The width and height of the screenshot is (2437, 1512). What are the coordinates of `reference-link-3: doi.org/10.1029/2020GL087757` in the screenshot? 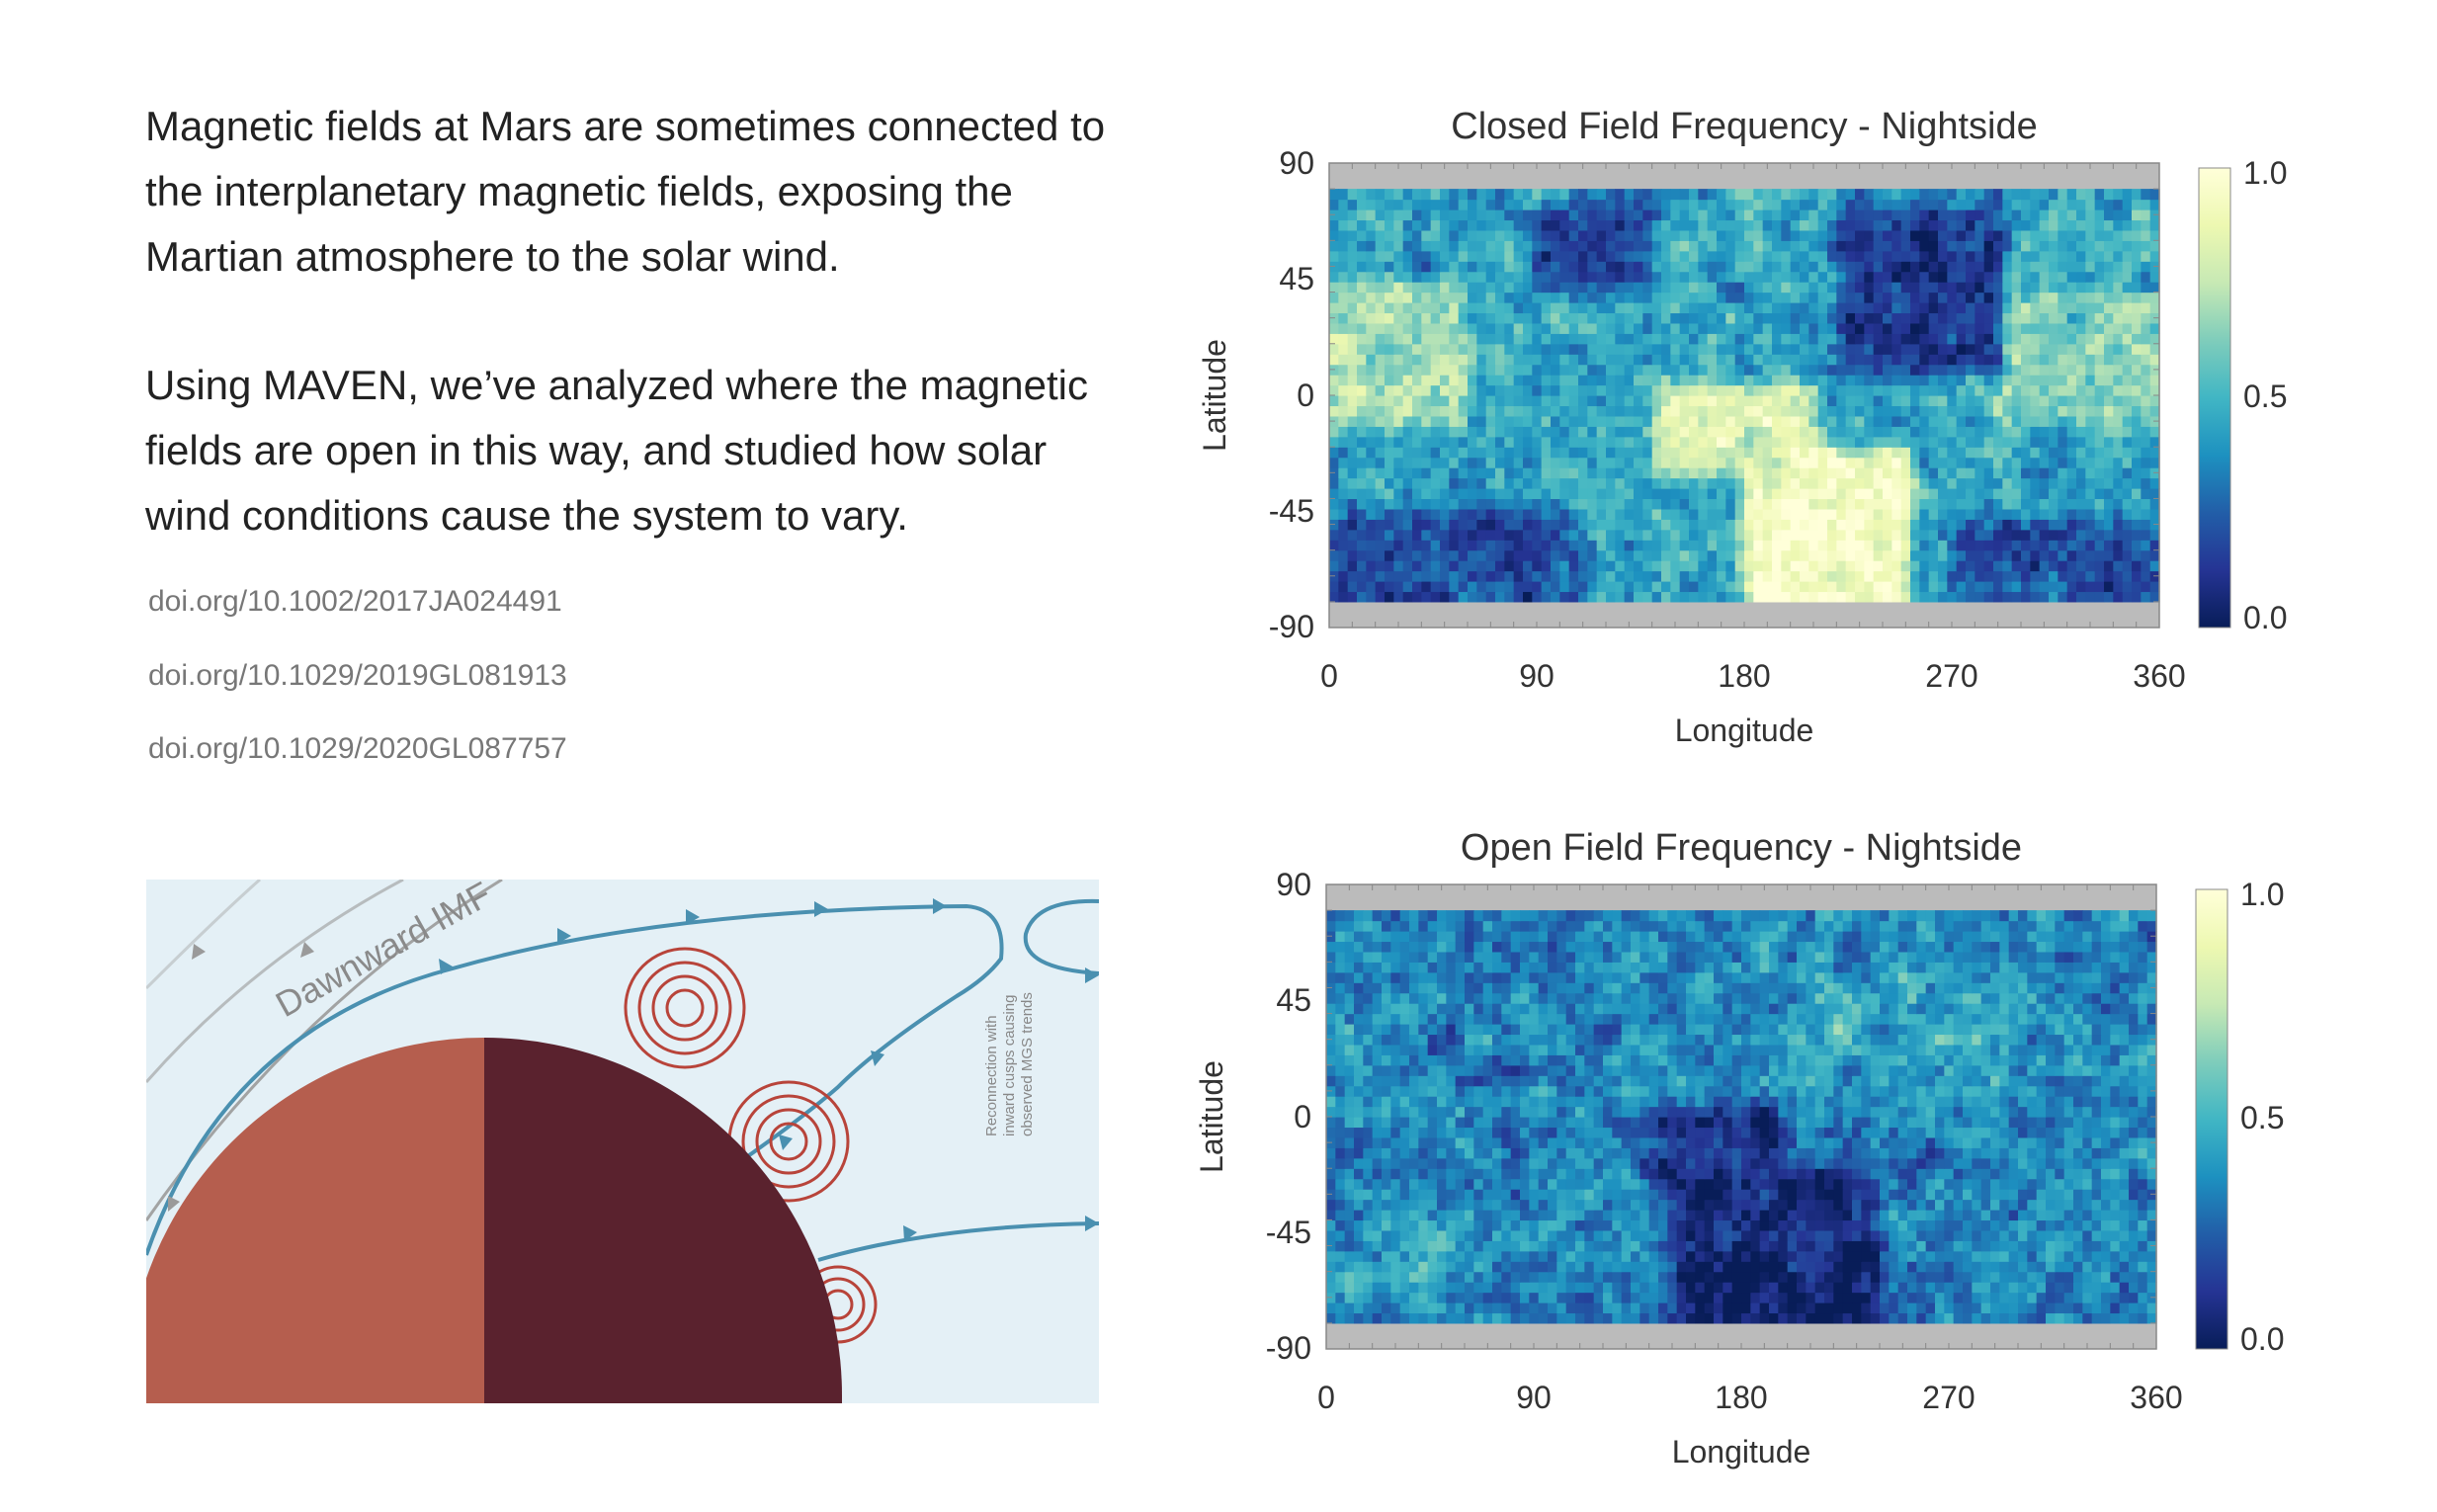 It's located at (357, 748).